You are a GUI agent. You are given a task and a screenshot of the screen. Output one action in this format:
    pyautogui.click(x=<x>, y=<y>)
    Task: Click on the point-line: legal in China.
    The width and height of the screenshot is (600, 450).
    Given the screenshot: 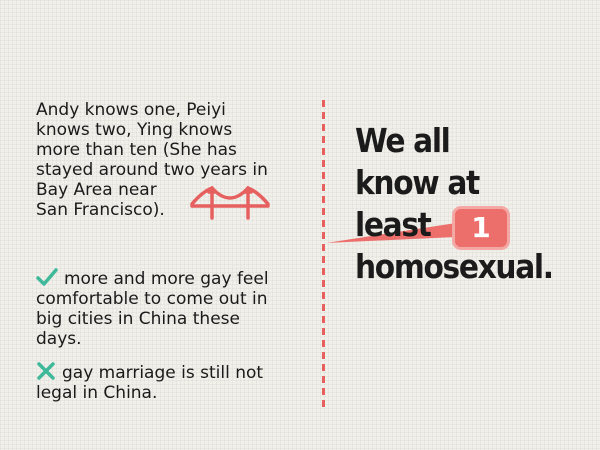 What is the action you would take?
    pyautogui.click(x=97, y=393)
    